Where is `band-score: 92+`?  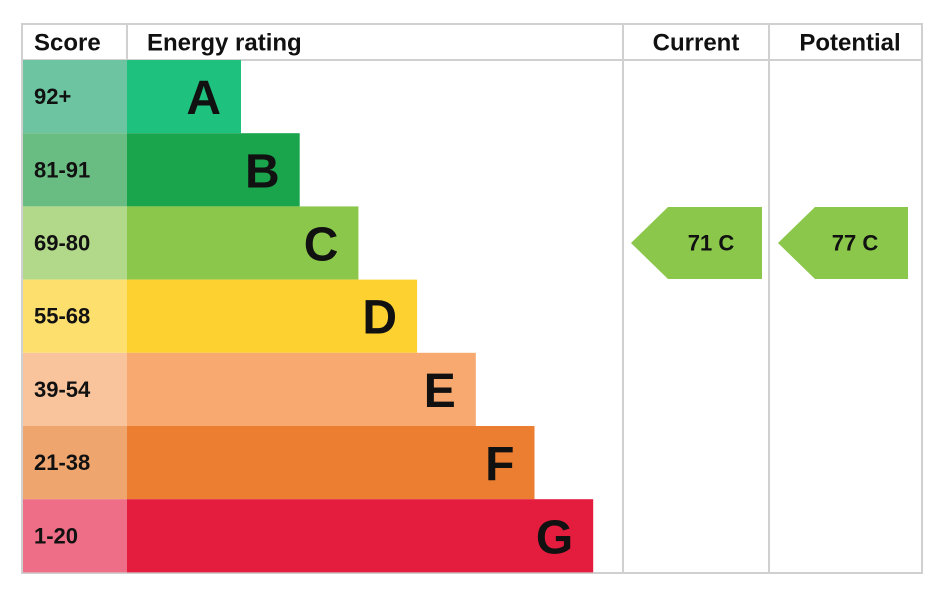
band-score: 92+ is located at coordinates (52, 96).